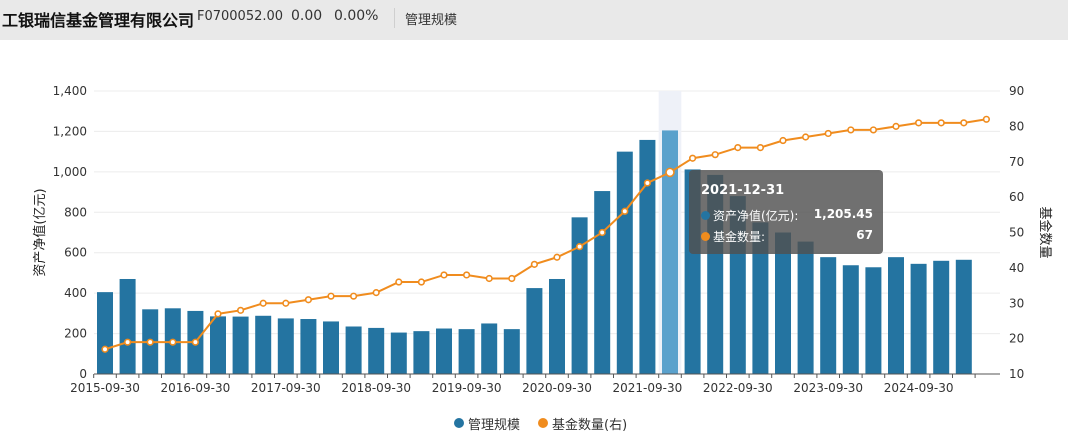  I want to click on chart-tooltip: 2021-12-31 资产净值(亿元): 1,205.45 基金数量: 67, so click(786, 212).